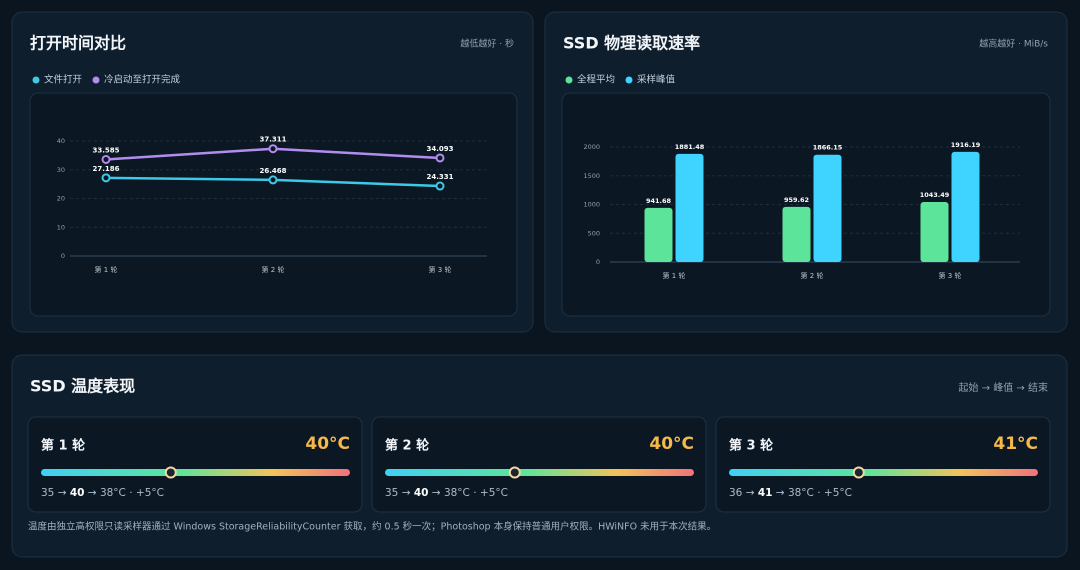 Image resolution: width=1080 pixels, height=570 pixels. What do you see at coordinates (272, 171) in the screenshot?
I see `data-label: 26.468` at bounding box center [272, 171].